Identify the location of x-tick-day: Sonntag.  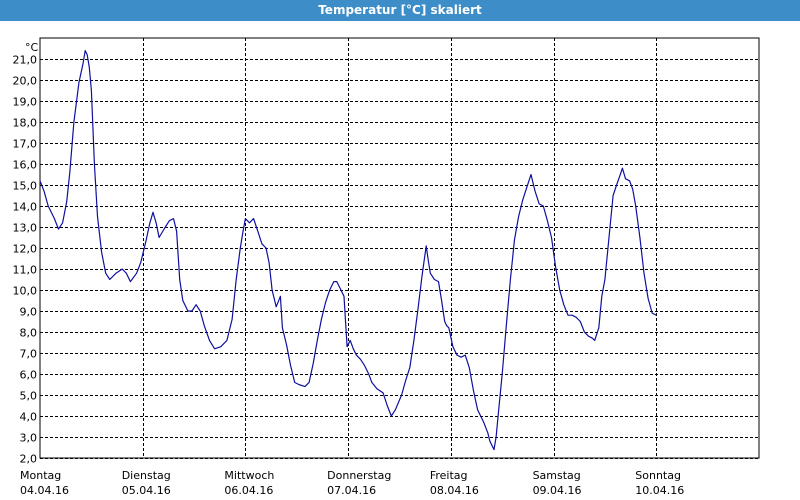
(658, 475).